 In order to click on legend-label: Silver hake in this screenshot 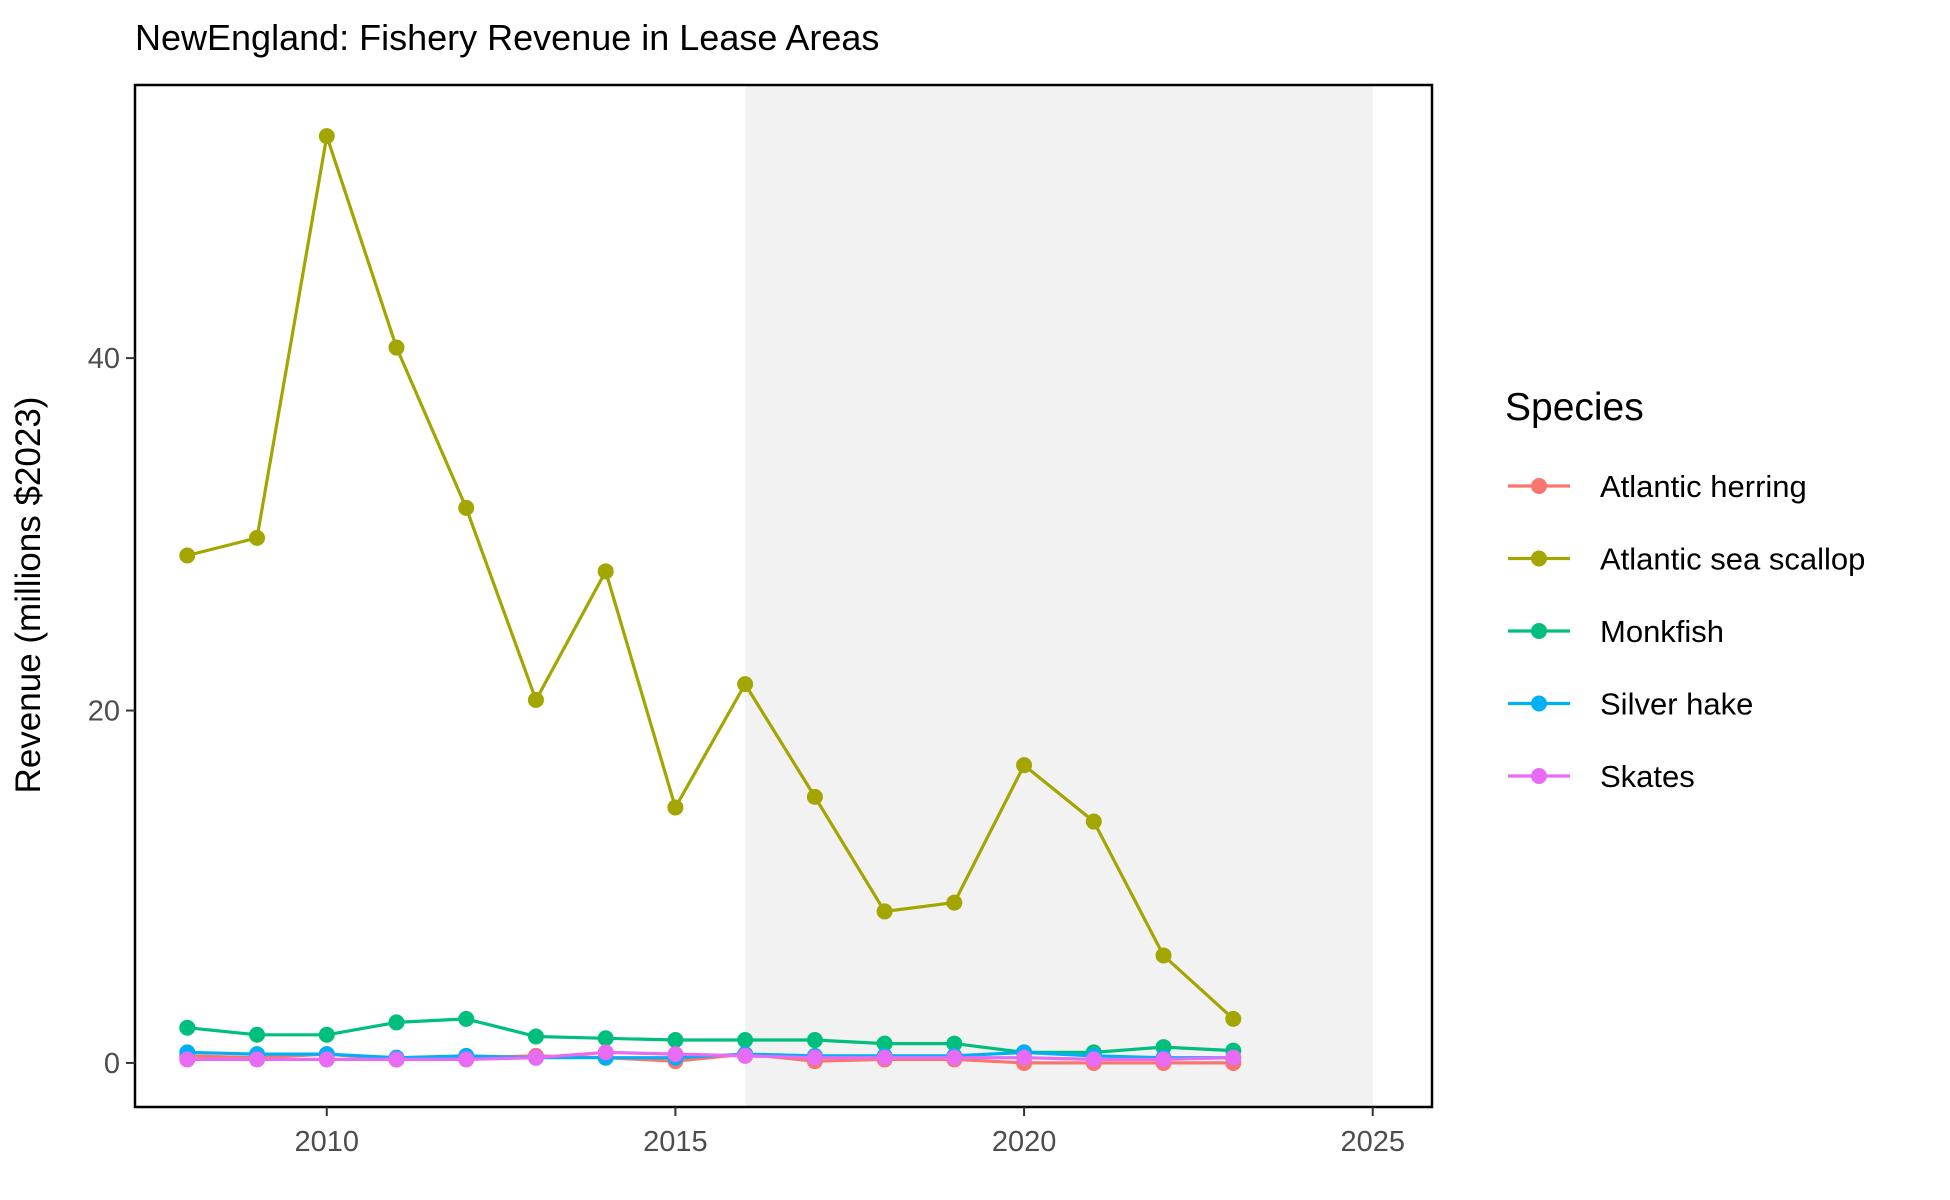, I will do `click(1676, 704)`.